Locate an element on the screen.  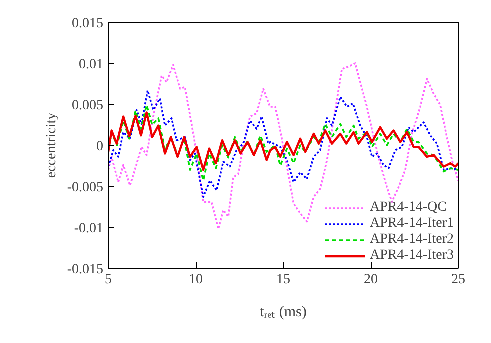
y-tick-label: 0.005 is located at coordinates (88, 106).